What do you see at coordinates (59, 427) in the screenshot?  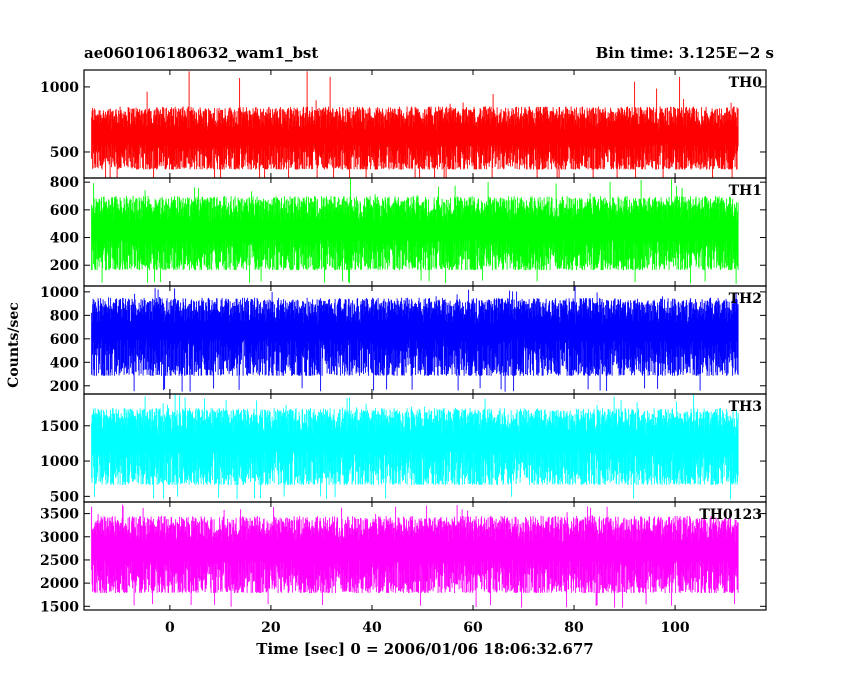 I see `y-tick-label-th3: 1500` at bounding box center [59, 427].